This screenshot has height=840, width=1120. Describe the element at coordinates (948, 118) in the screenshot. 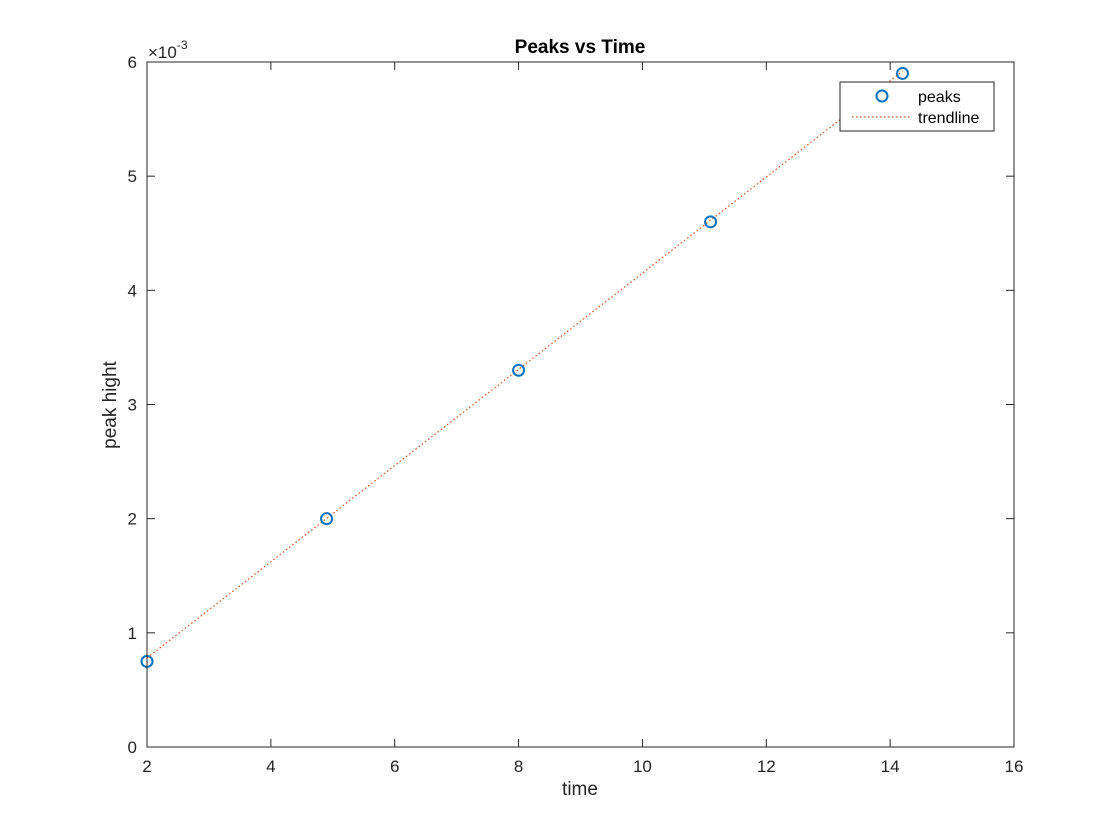

I see `legend-label-trendline: trendline` at that location.